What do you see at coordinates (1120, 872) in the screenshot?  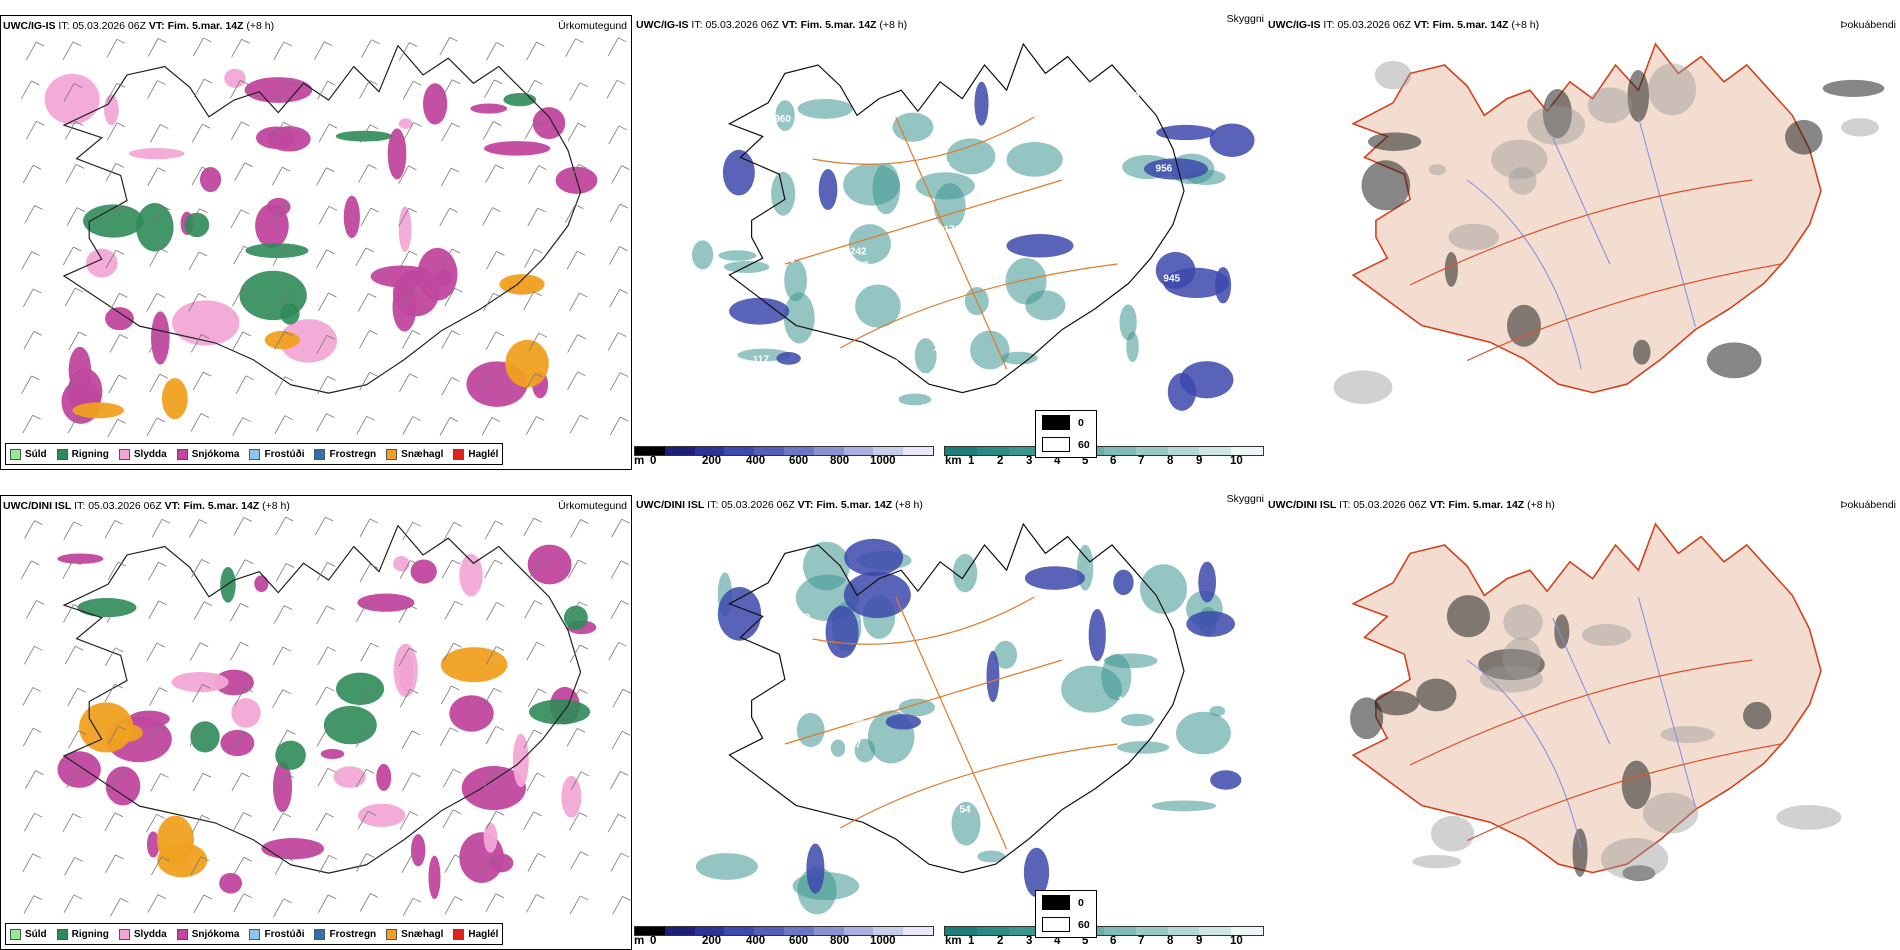 I see `visibility-value-label: 302` at bounding box center [1120, 872].